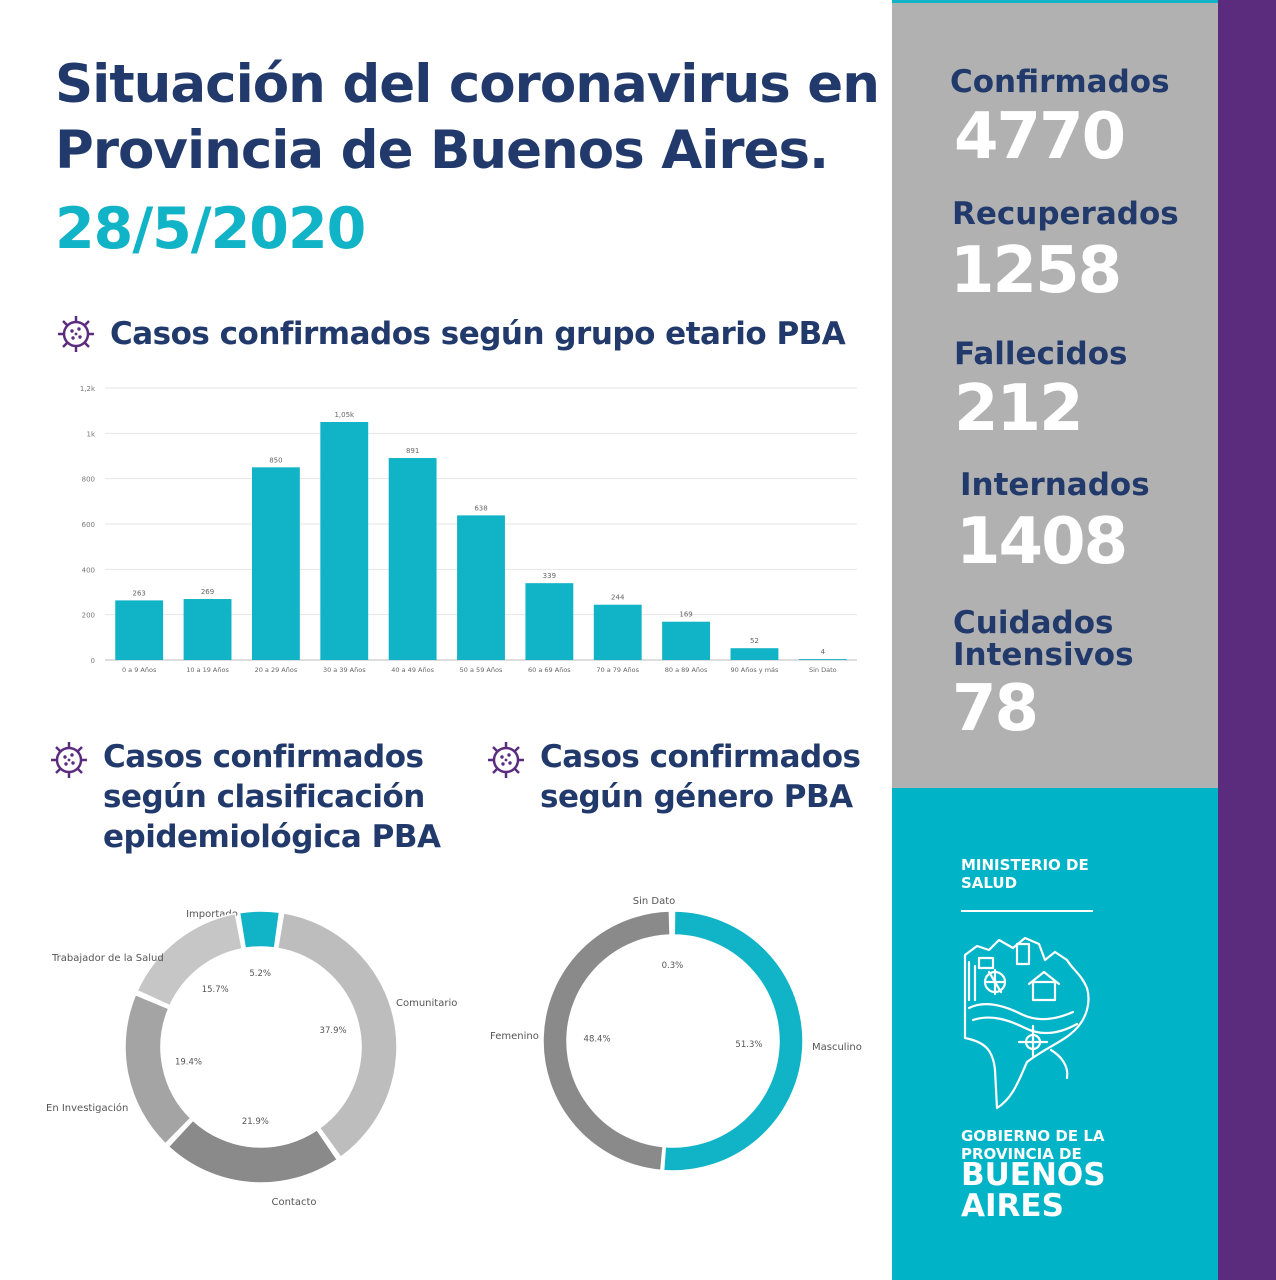 The height and width of the screenshot is (1280, 1276). I want to click on slice-percent-label: 5.2%, so click(260, 974).